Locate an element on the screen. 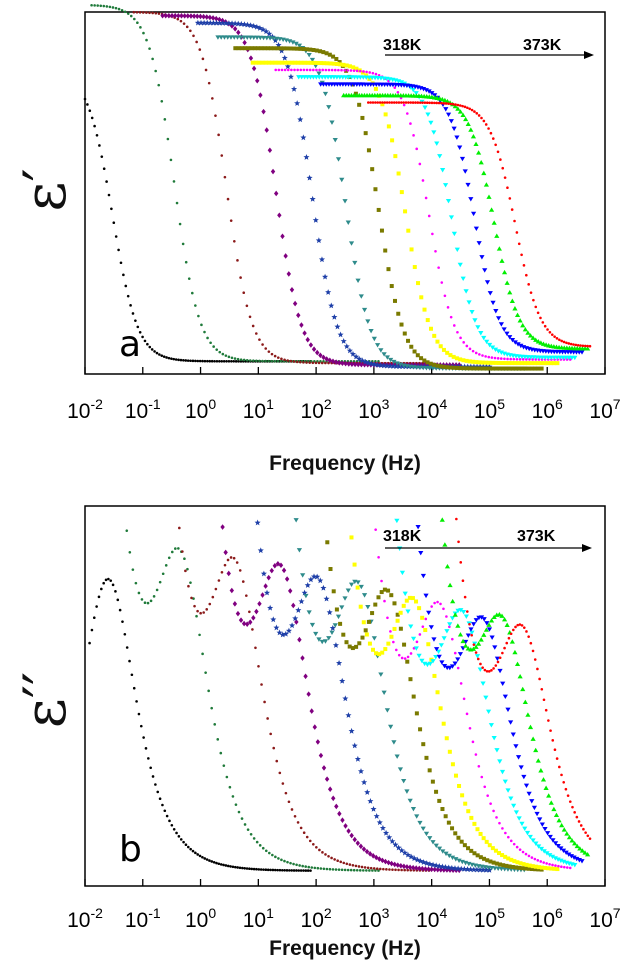 The height and width of the screenshot is (966, 621). x-ticks-a: 10-2 10-1 100 101 102 103 104 105 106 107 is located at coordinates (344, 395).